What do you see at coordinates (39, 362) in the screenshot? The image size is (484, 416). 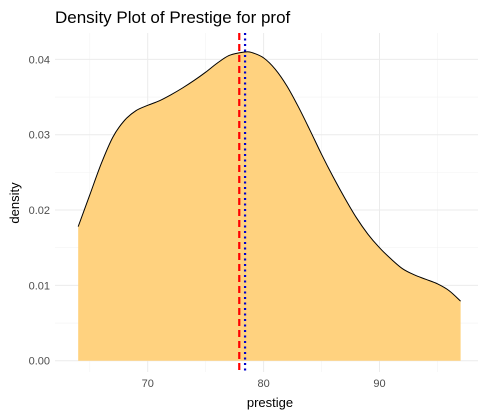 I see `y-tick-label: 0.00` at bounding box center [39, 362].